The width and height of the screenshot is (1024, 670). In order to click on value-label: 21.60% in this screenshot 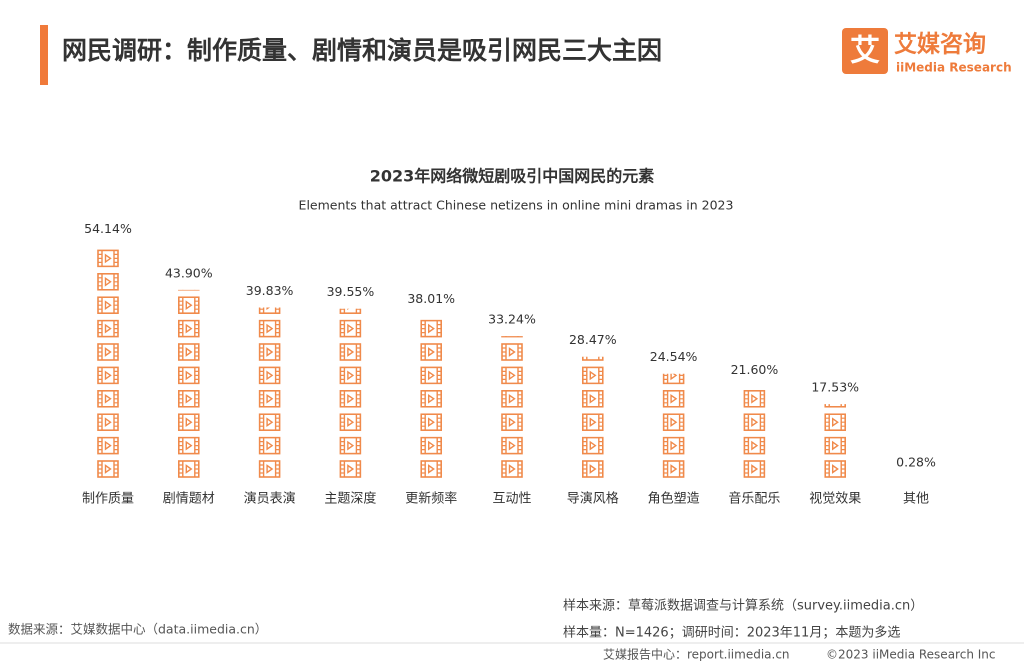, I will do `click(755, 369)`.